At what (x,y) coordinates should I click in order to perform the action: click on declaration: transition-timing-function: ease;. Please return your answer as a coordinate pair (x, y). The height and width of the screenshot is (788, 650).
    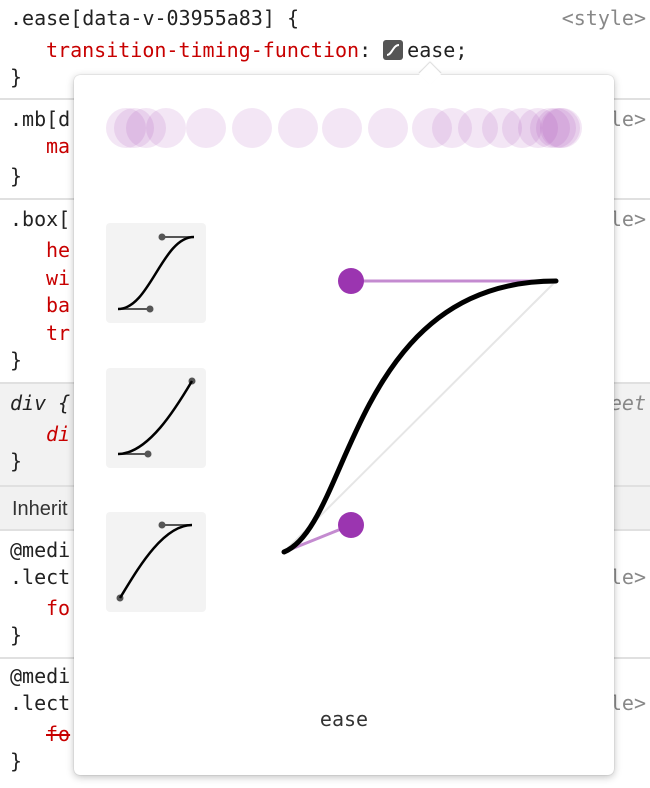
    Looking at the image, I should click on (256, 50).